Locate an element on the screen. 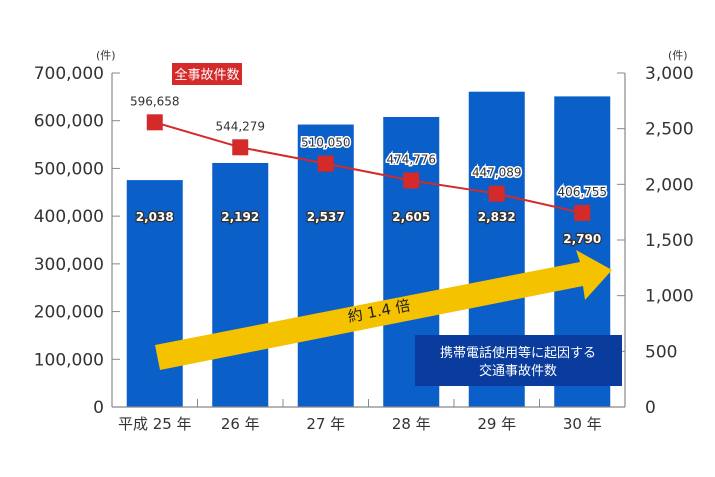  x-tick-label: 28 年 is located at coordinates (411, 424).